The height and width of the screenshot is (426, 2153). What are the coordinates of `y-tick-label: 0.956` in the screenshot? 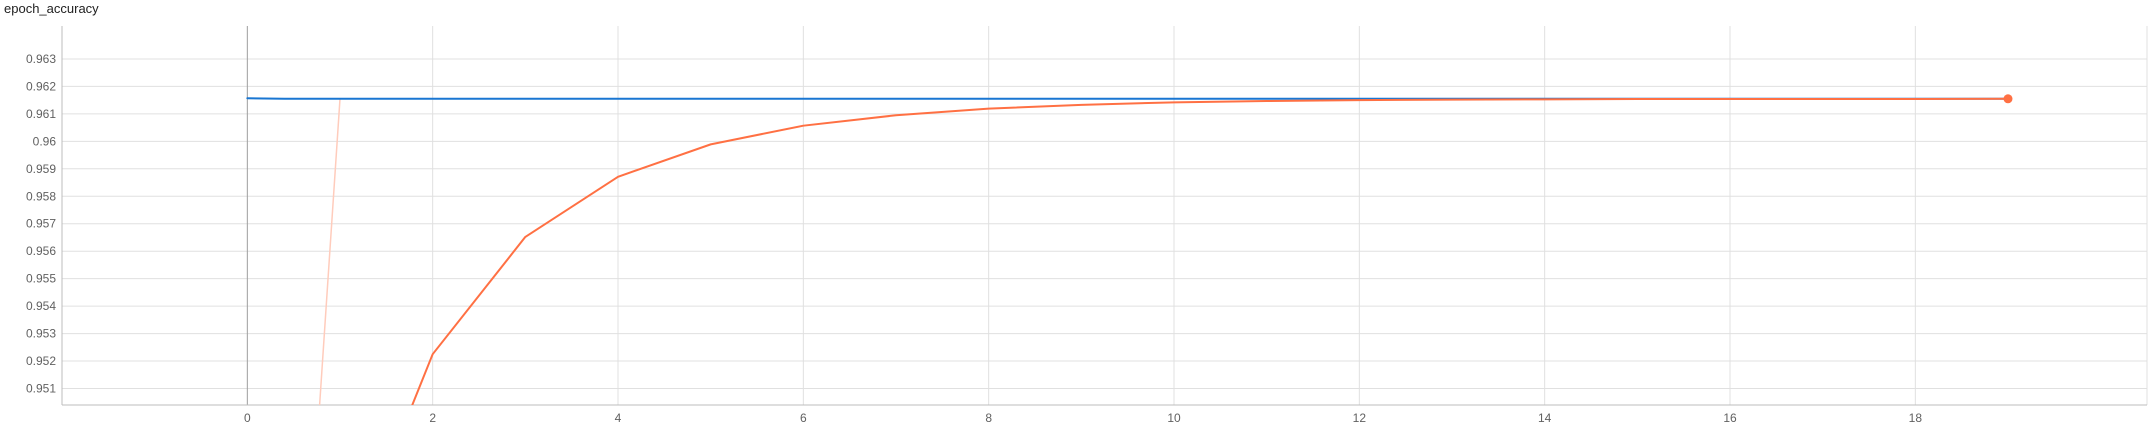 It's located at (41, 251).